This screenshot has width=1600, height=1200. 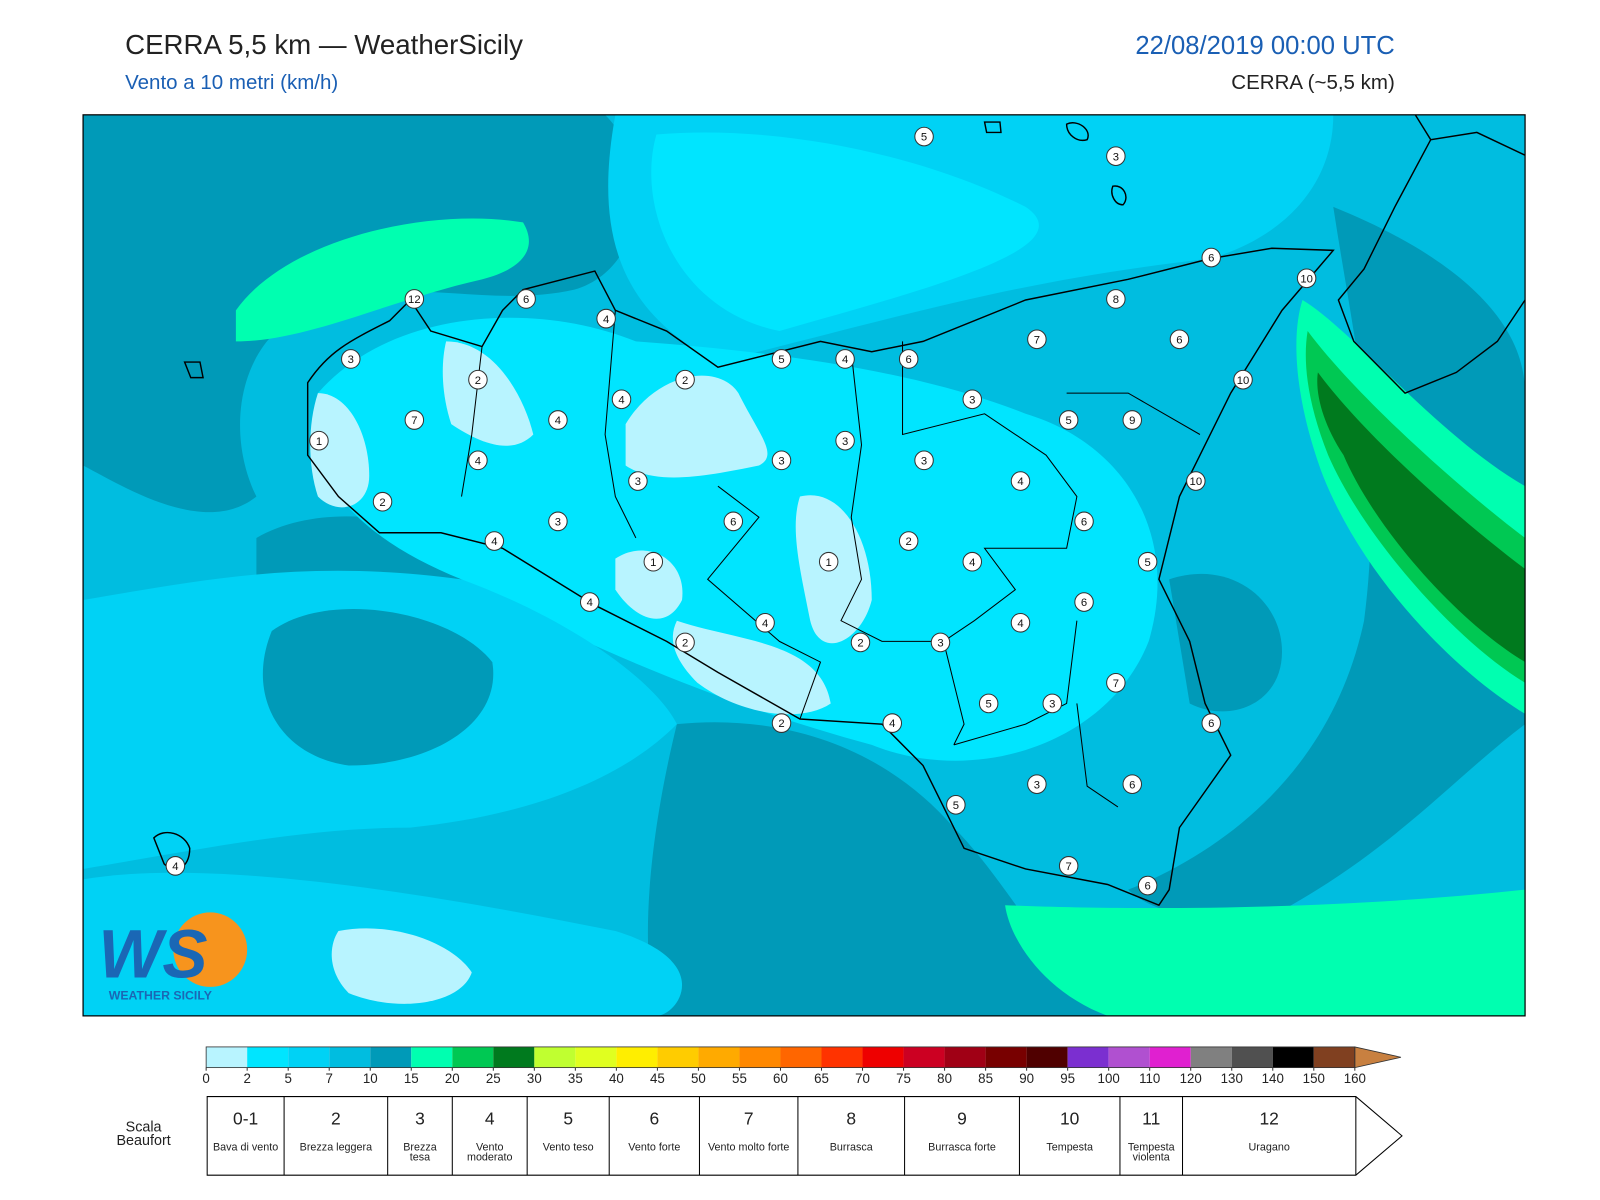 What do you see at coordinates (568, 1118) in the screenshot?
I see `beaufort-force: 5` at bounding box center [568, 1118].